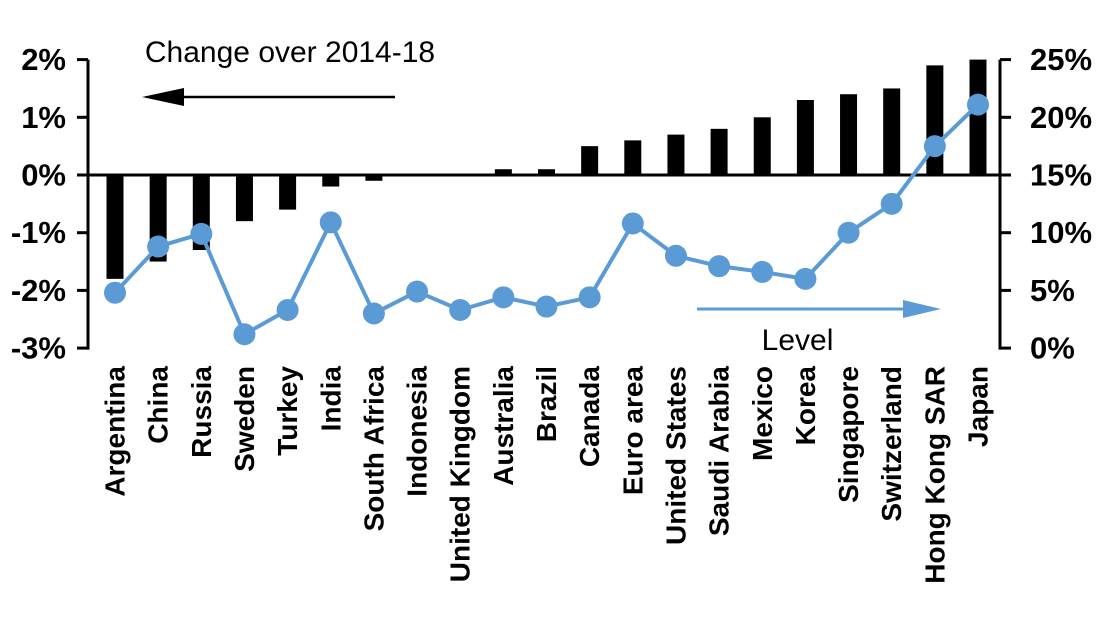  Describe the element at coordinates (330, 222) in the screenshot. I see `dot-india` at that location.